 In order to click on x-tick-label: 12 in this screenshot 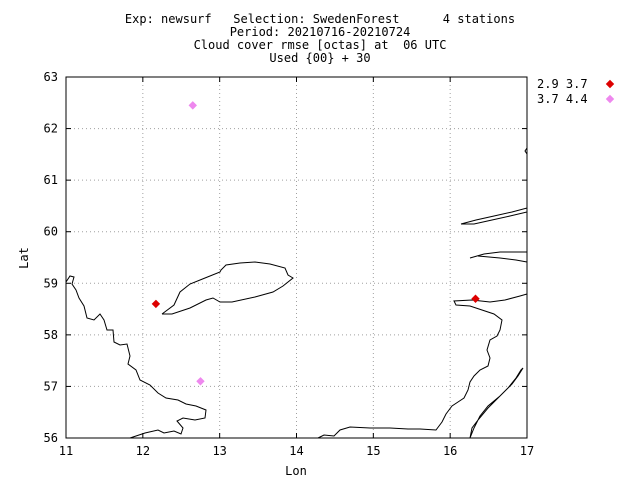, I will do `click(143, 451)`.